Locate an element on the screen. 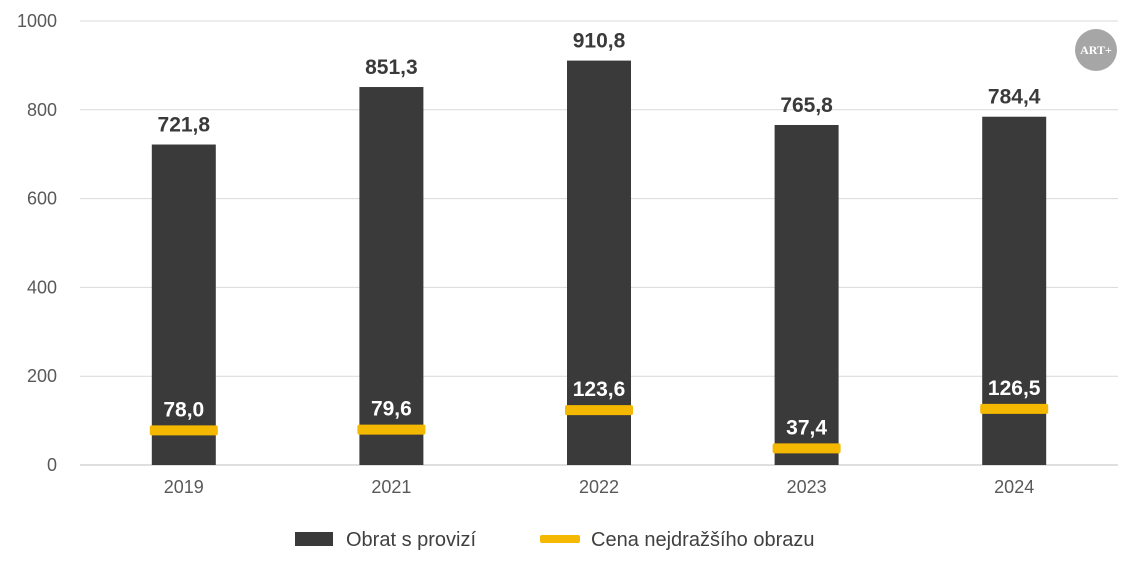 This screenshot has width=1135, height=567. art-plus-logo: ART+ is located at coordinates (1096, 50).